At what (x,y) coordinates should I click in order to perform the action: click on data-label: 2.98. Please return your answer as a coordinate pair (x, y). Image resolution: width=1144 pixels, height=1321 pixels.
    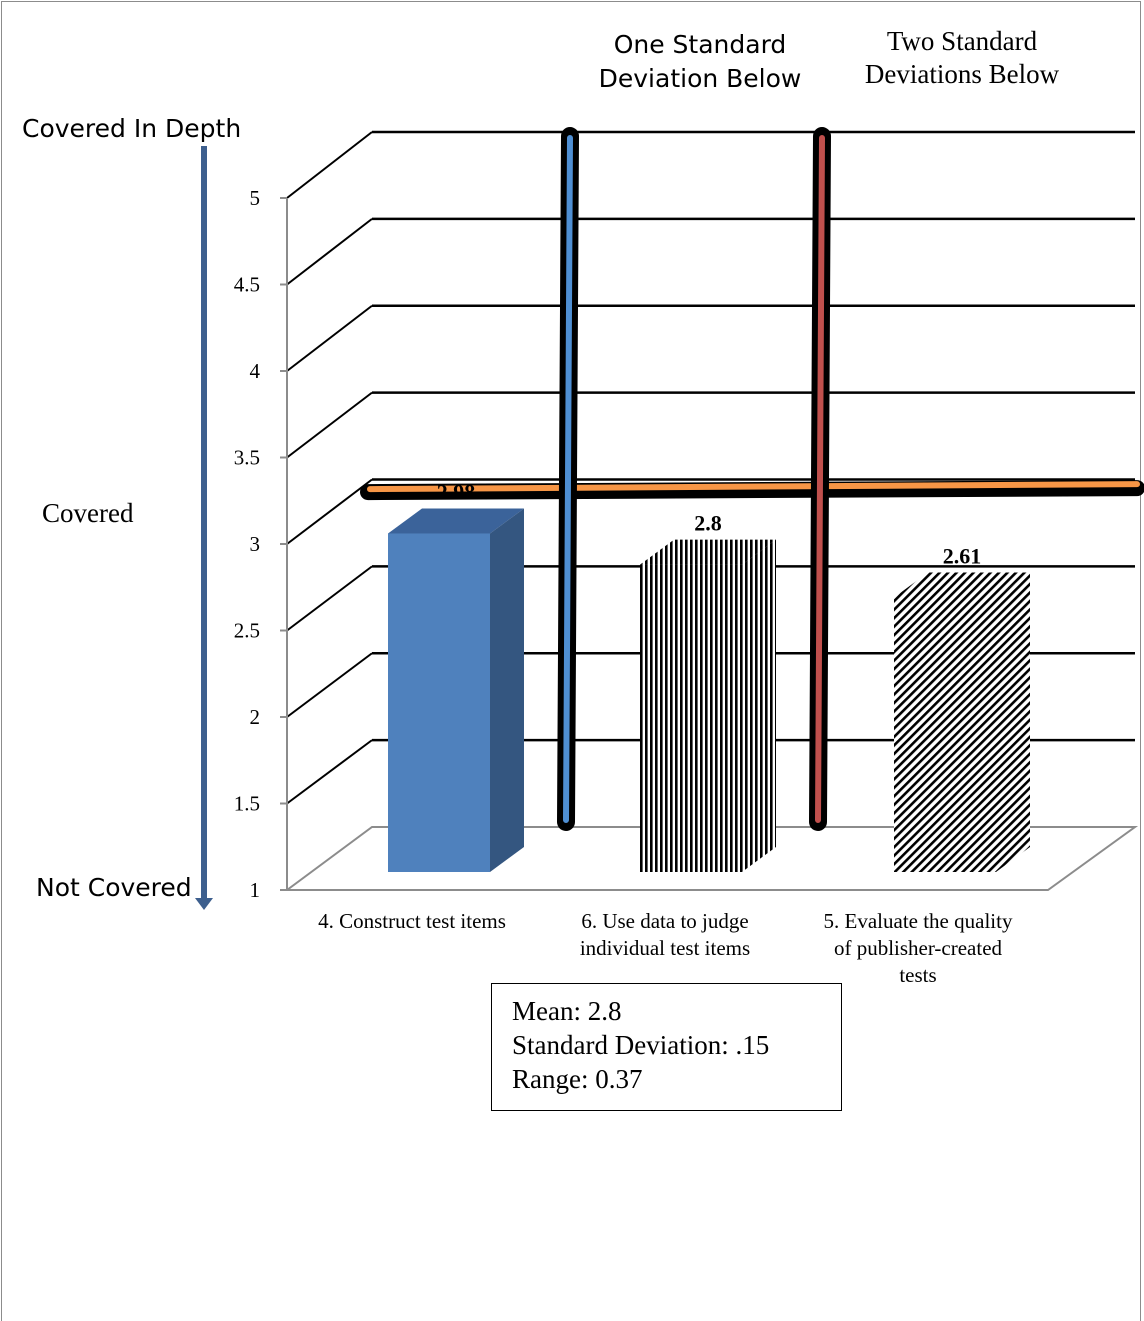
    Looking at the image, I should click on (456, 491).